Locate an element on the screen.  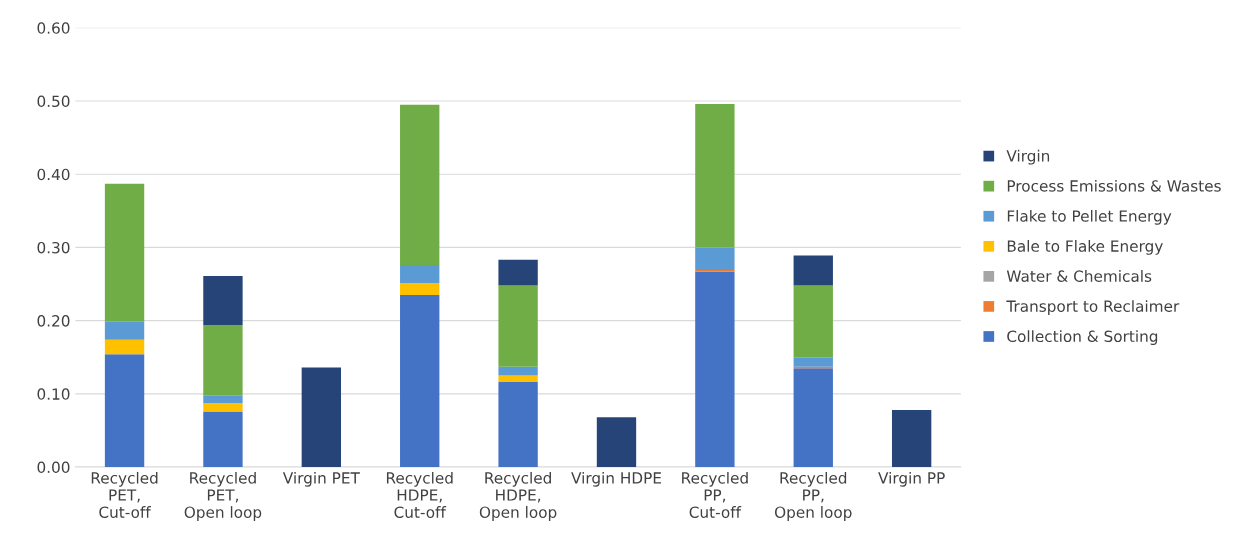
legend-label: Virgin is located at coordinates (1028, 157).